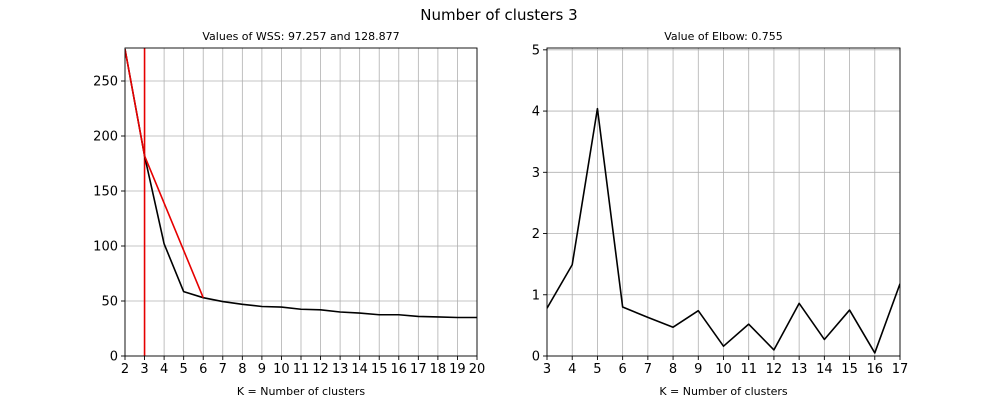 Image resolution: width=1000 pixels, height=400 pixels. Describe the element at coordinates (457, 369) in the screenshot. I see `x-tick-label: 19` at that location.